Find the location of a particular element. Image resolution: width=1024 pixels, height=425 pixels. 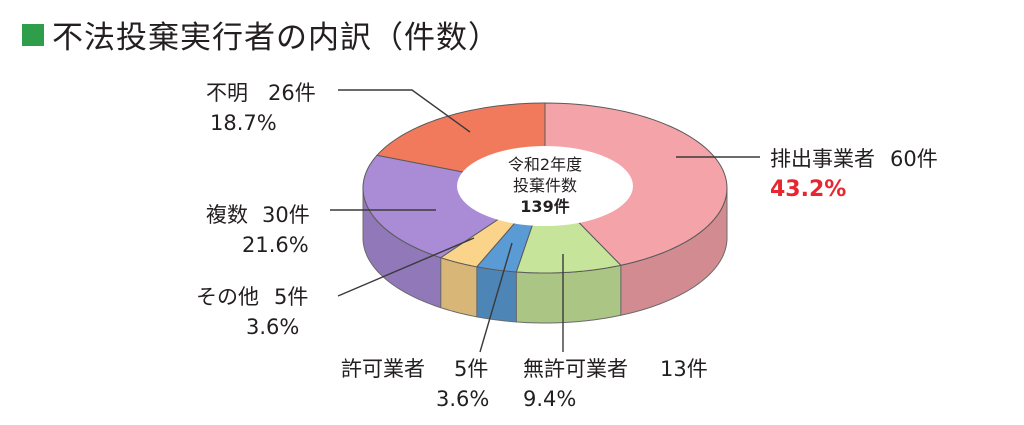

slice-label-count-4: 30件 is located at coordinates (286, 215).